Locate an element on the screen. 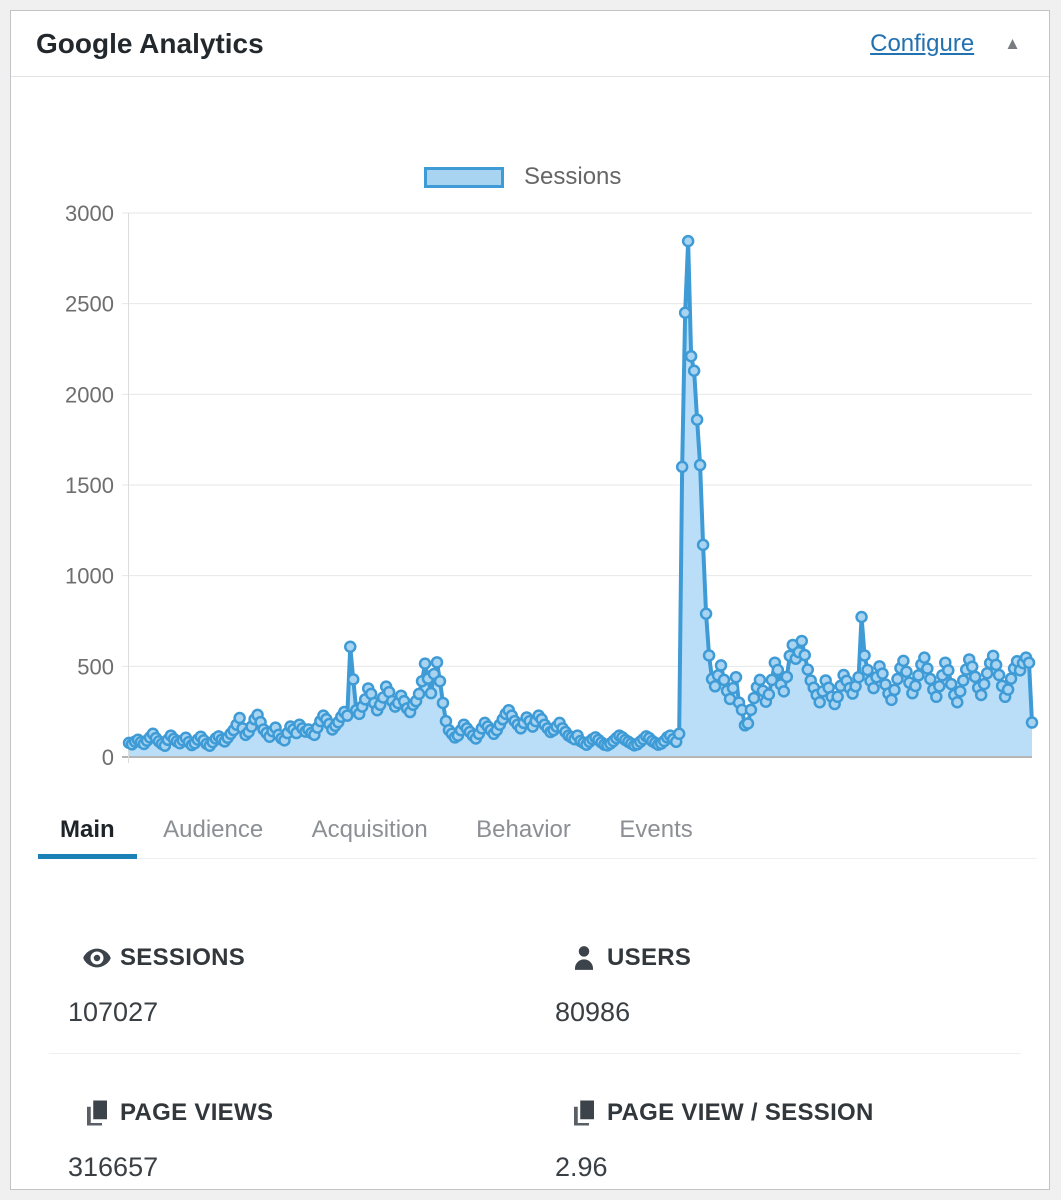 Image resolution: width=1061 pixels, height=1200 pixels. widget-title: Google Analytics is located at coordinates (150, 43).